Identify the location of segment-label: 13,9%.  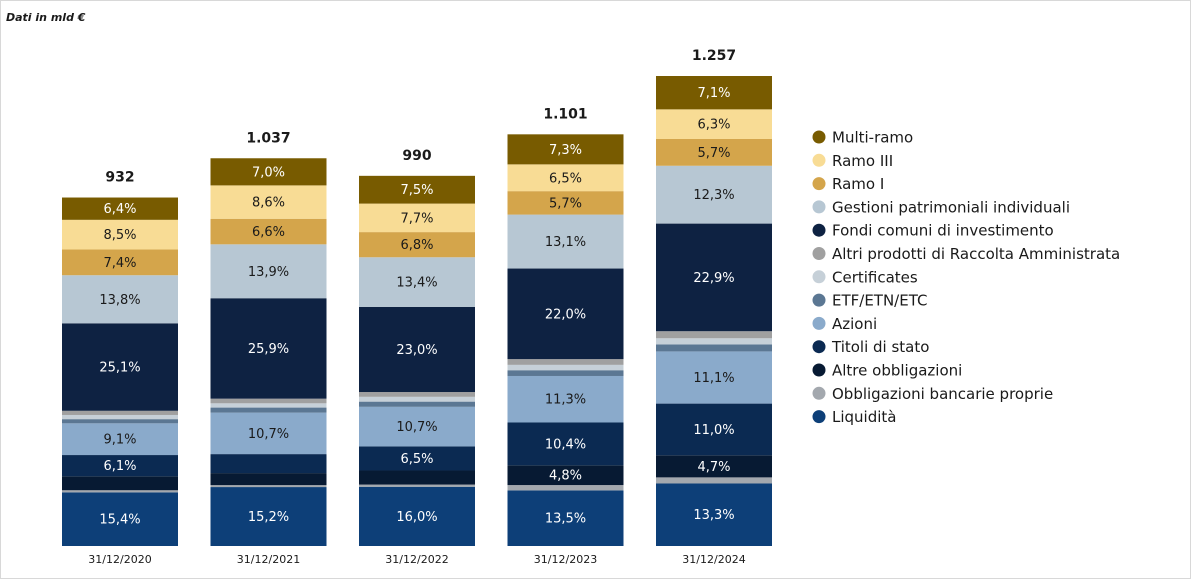
(268, 272).